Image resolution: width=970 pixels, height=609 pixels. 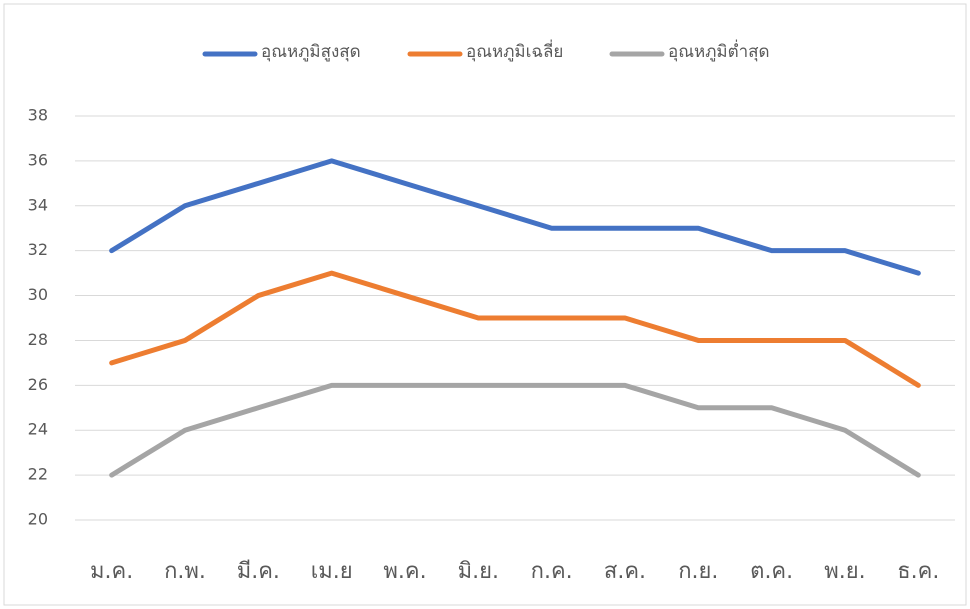 What do you see at coordinates (311, 52) in the screenshot?
I see `legend-label: อุณหภูมิสูงสุด` at bounding box center [311, 52].